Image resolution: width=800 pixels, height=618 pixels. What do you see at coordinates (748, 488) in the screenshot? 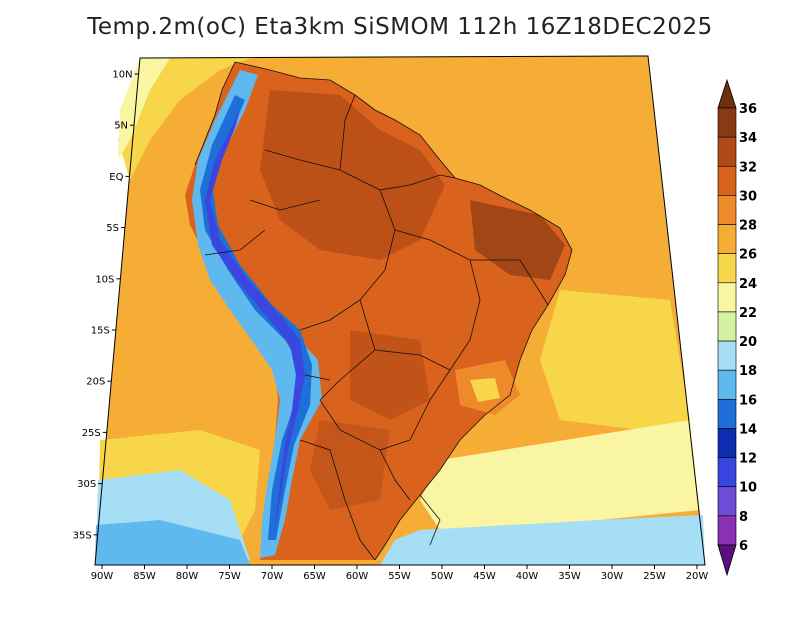
I see `colorbar-label: 10` at bounding box center [748, 488].